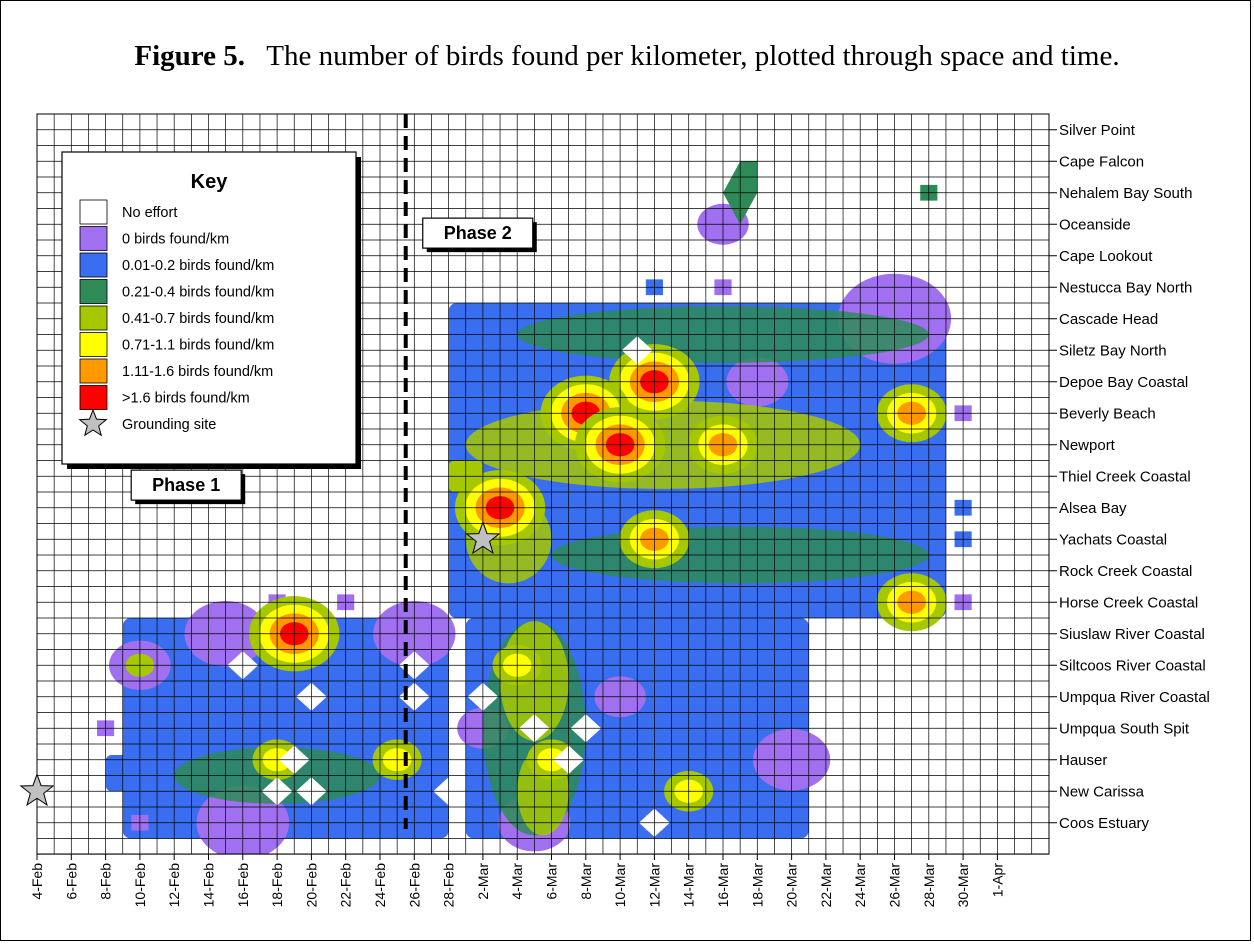 This screenshot has height=944, width=1254. Describe the element at coordinates (71, 881) in the screenshot. I see `x-tick-label: 6-Feb` at that location.